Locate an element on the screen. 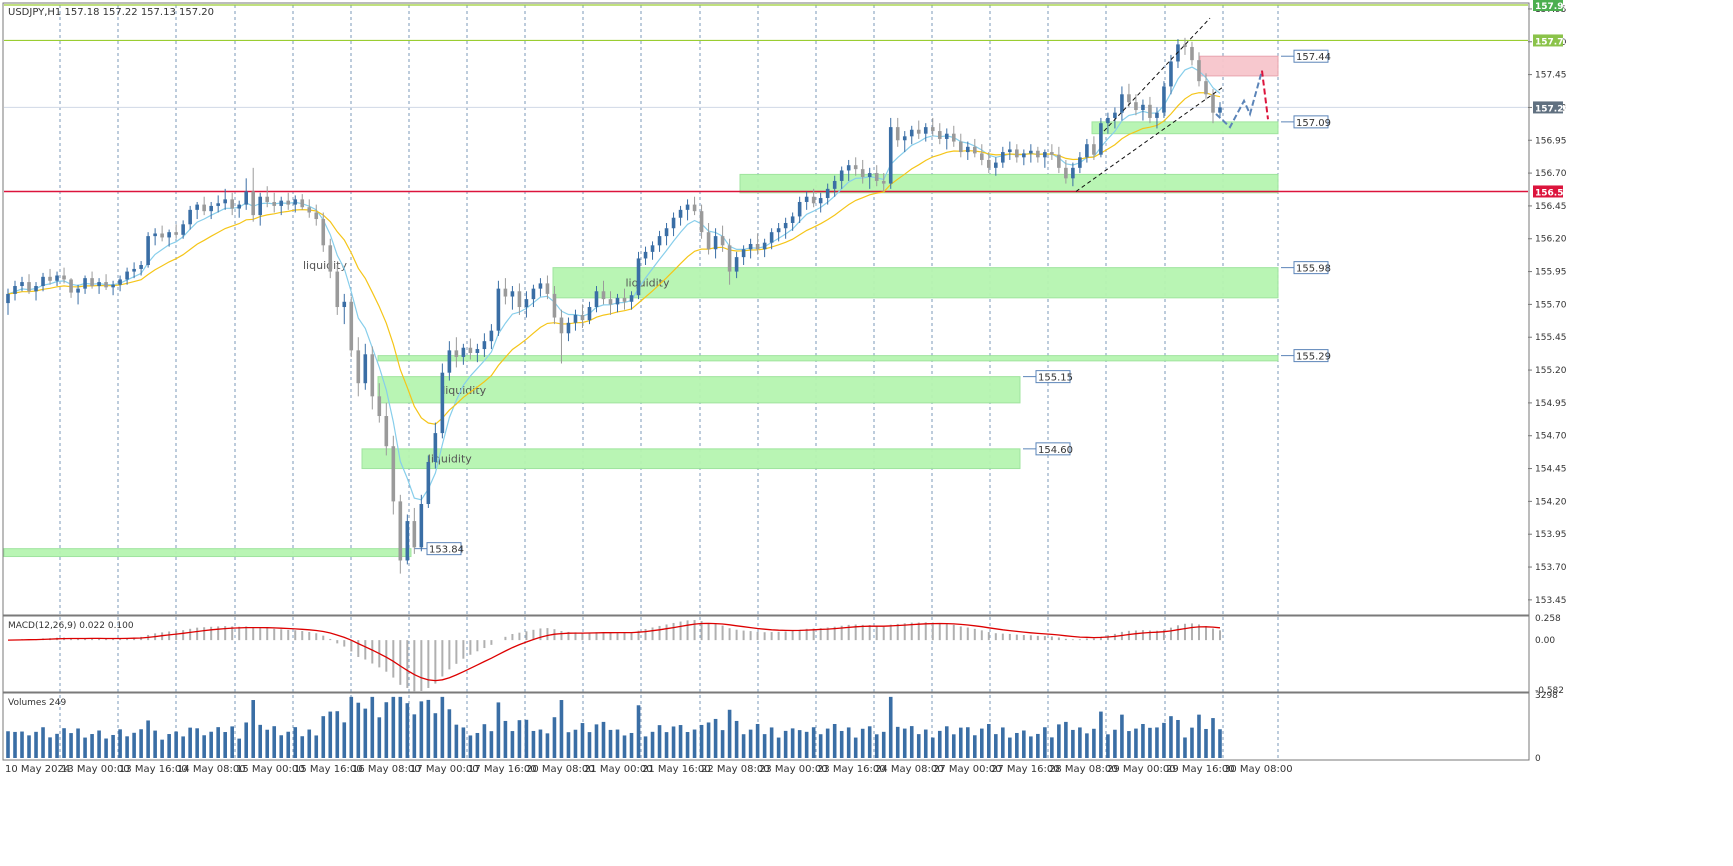 This screenshot has width=1733, height=866. volume-panel-frame is located at coordinates (766, 726).